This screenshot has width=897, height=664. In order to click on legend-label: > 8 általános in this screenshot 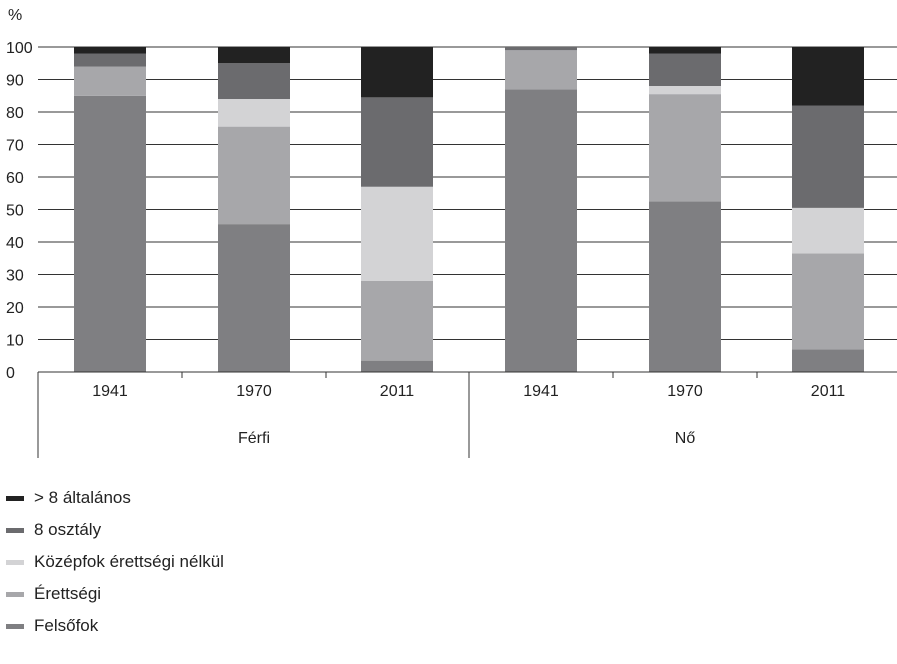, I will do `click(82, 497)`.